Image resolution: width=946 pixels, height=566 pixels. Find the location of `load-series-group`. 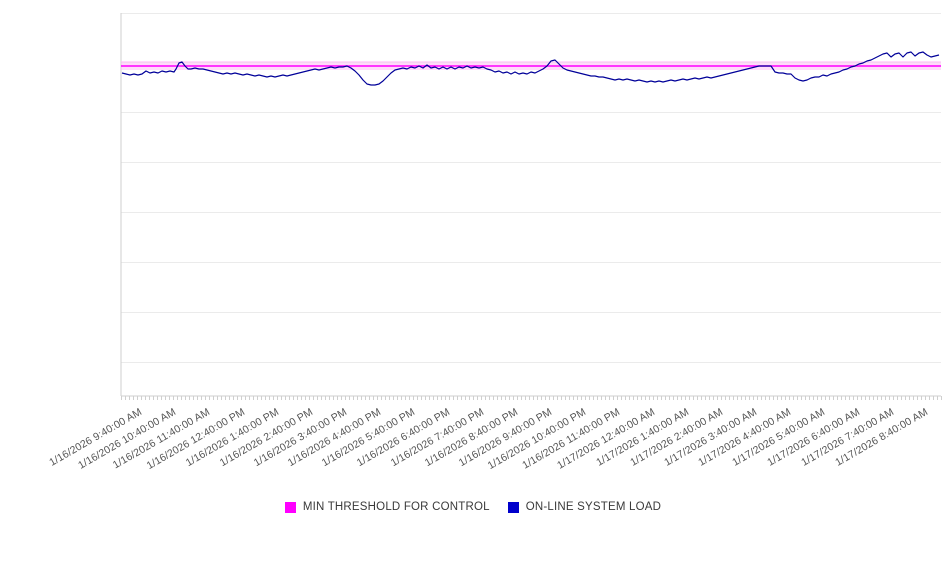

load-series-group is located at coordinates (530, 68).